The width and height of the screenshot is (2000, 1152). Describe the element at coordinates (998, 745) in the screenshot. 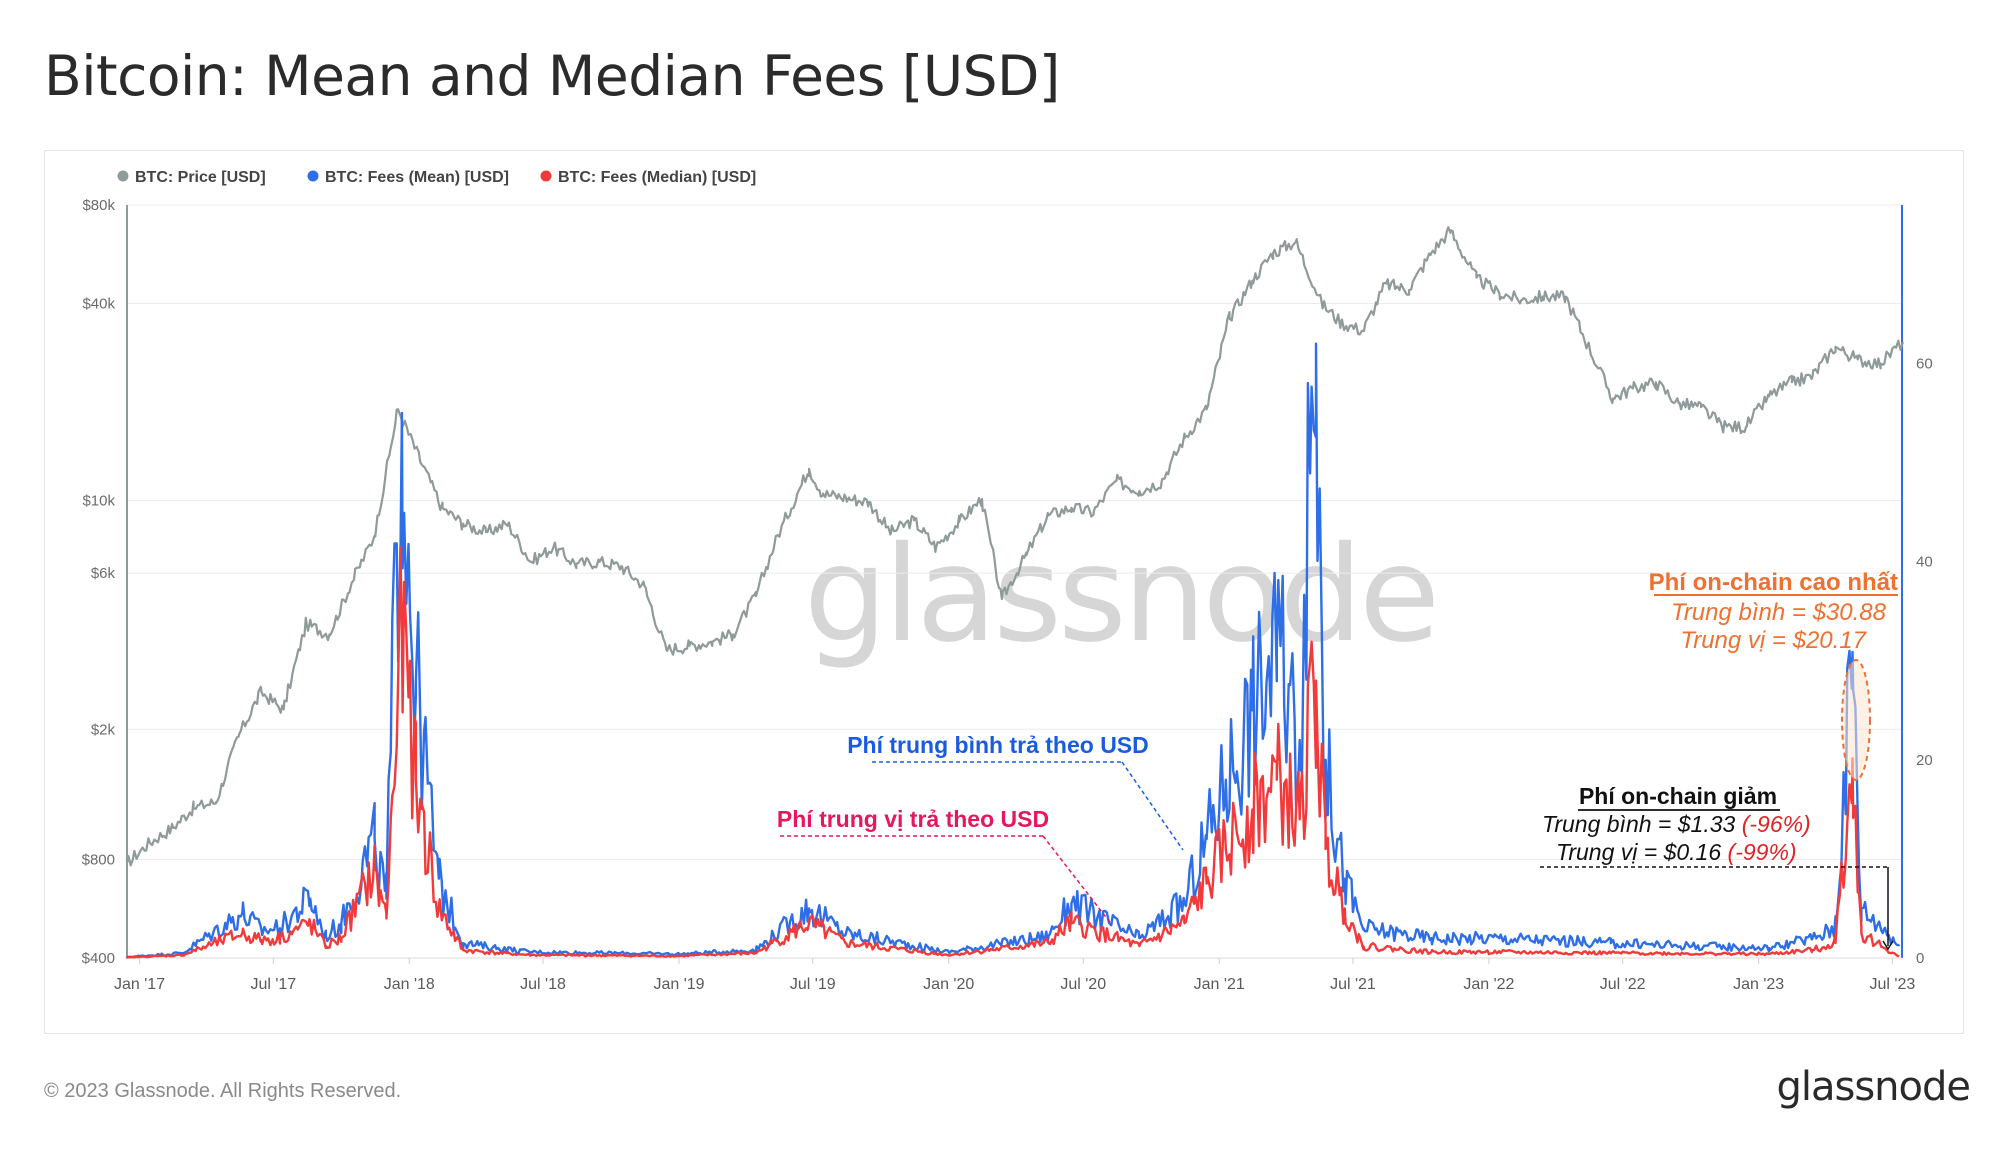

I see `mean-fee-label: Phí trung bình trả theo USD` at that location.